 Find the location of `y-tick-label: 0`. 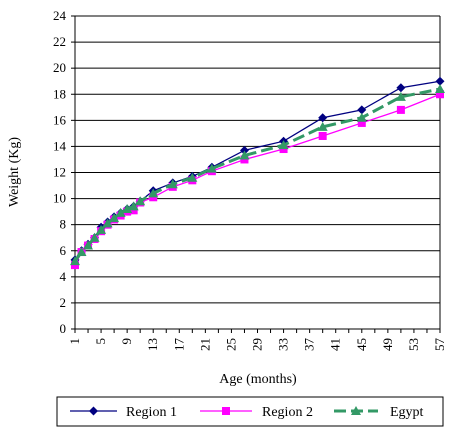

y-tick-label: 0 is located at coordinates (63, 328).